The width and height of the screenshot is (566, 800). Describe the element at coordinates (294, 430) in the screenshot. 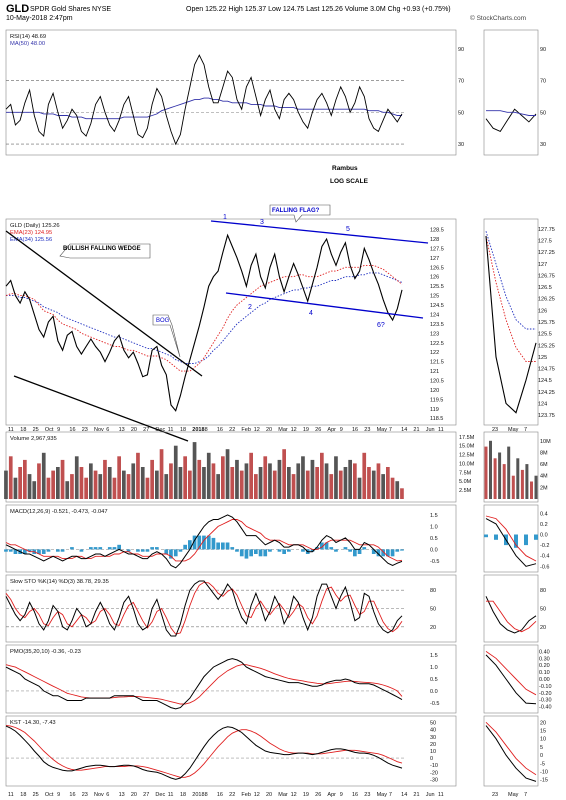

I see `xaxis-tick-23: 12` at that location.